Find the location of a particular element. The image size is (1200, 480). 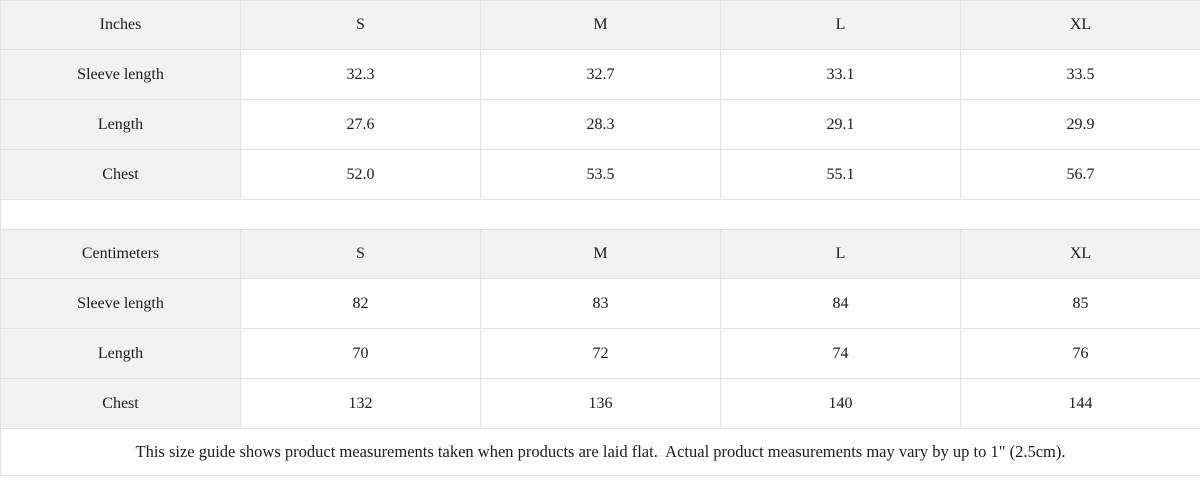

measurement-cell: 136 is located at coordinates (600, 403).